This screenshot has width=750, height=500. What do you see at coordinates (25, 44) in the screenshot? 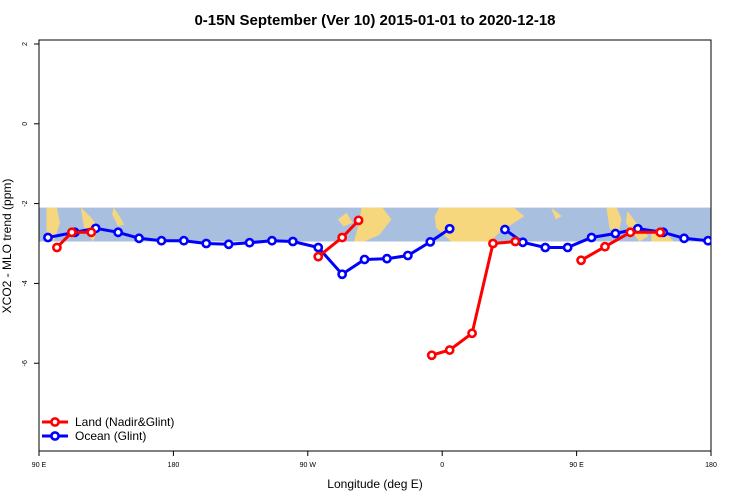
I see `y-tick-label: 2` at bounding box center [25, 44].